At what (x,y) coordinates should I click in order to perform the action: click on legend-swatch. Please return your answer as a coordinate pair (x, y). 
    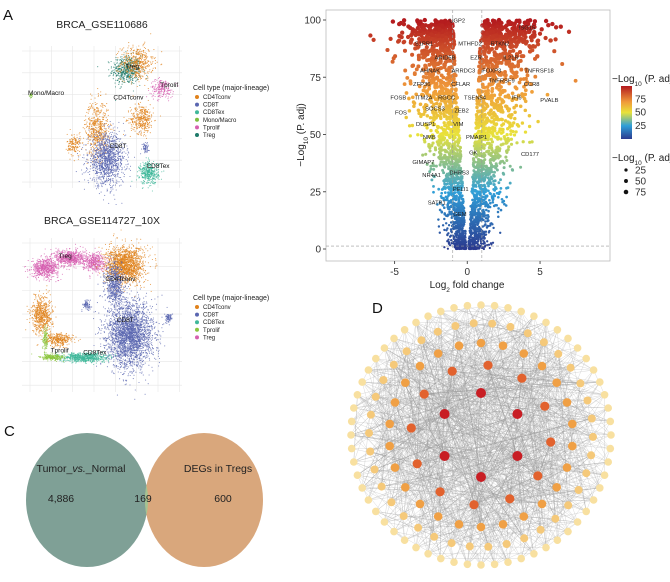
    Looking at the image, I should click on (197, 119).